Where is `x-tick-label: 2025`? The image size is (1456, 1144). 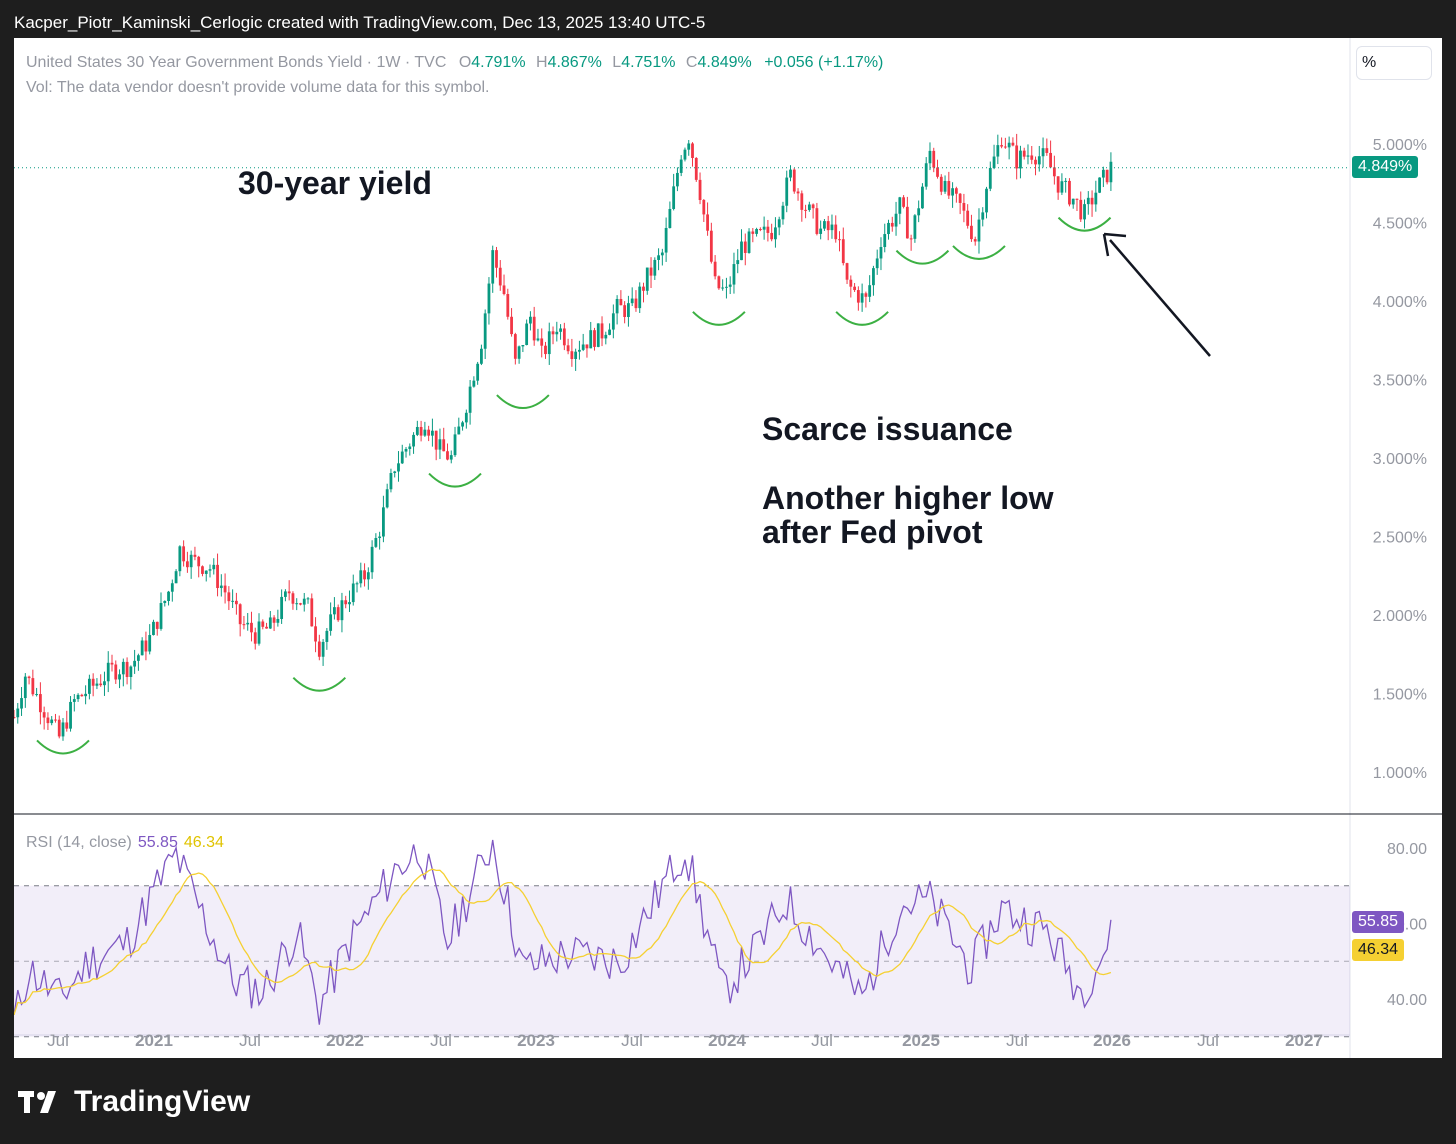 x-tick-label: 2025 is located at coordinates (921, 1040).